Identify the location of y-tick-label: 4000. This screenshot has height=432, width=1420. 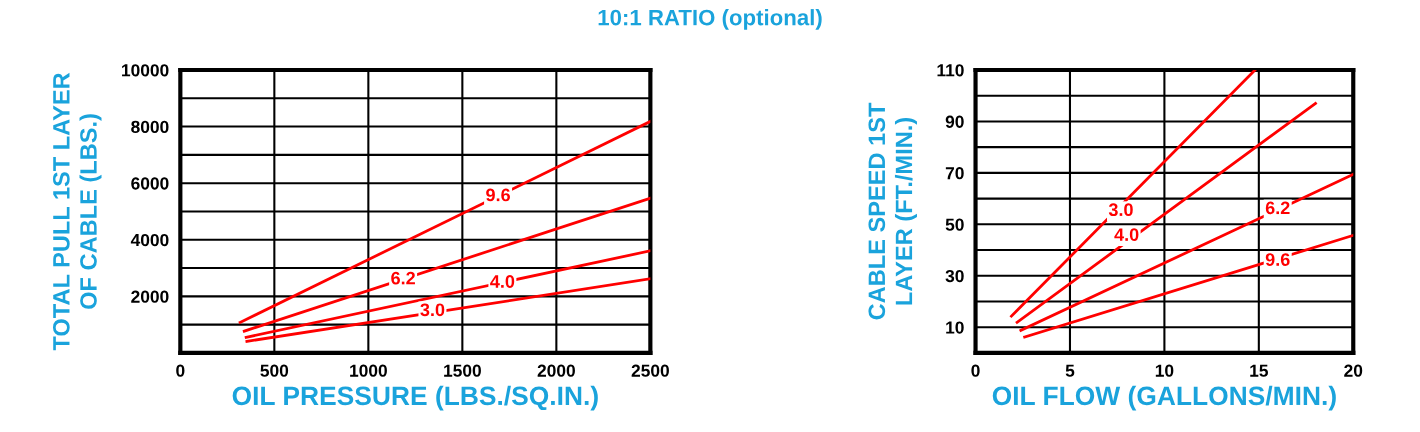
(149, 240).